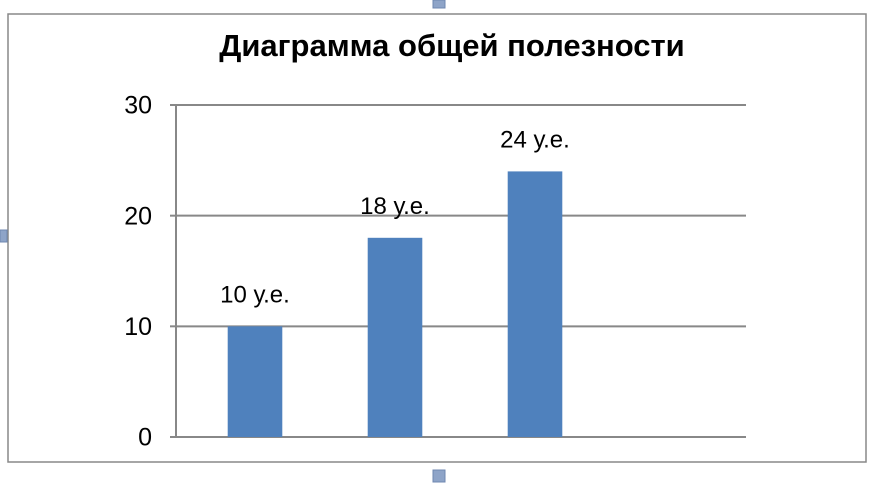  Describe the element at coordinates (138, 327) in the screenshot. I see `y-tick-label: 10` at that location.